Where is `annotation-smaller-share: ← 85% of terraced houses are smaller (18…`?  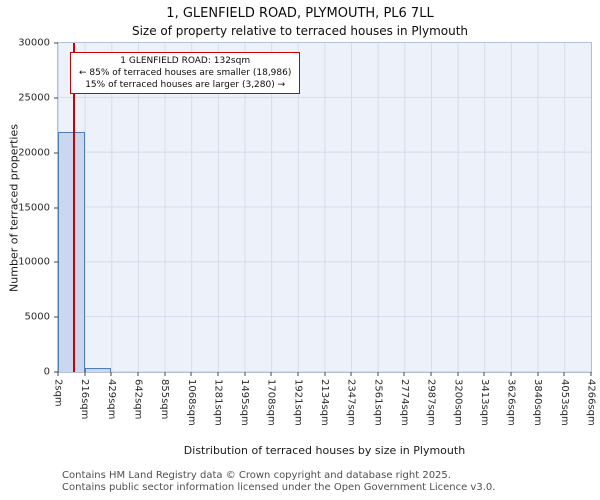 annotation-smaller-share: ← 85% of terraced houses are smaller (18… is located at coordinates (185, 73).